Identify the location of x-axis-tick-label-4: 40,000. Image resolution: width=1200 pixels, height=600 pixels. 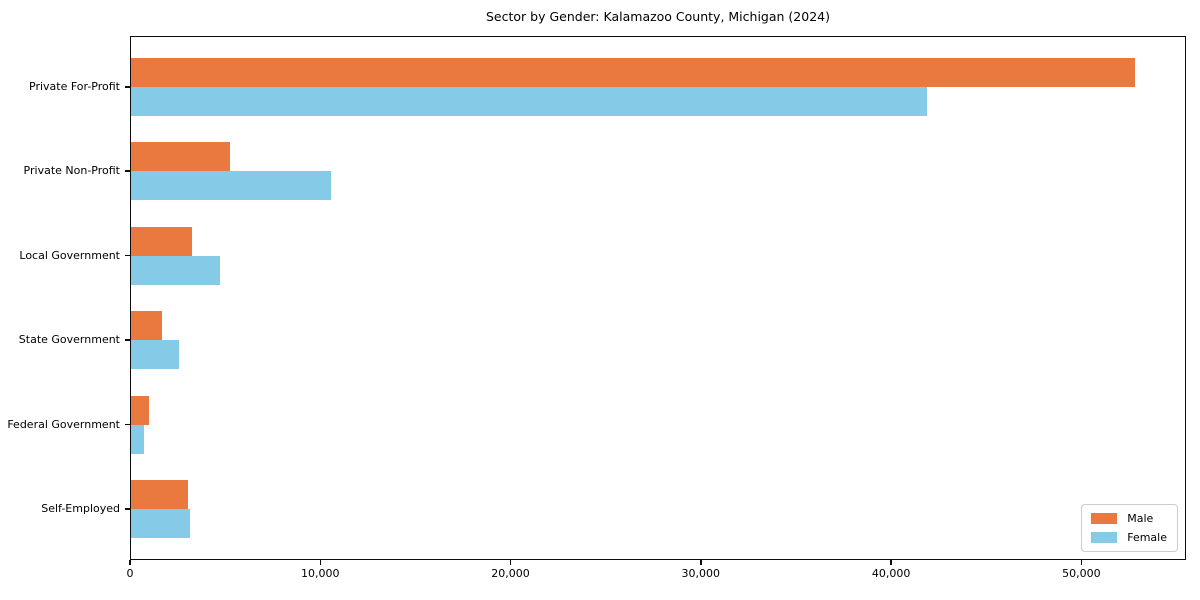
(891, 573).